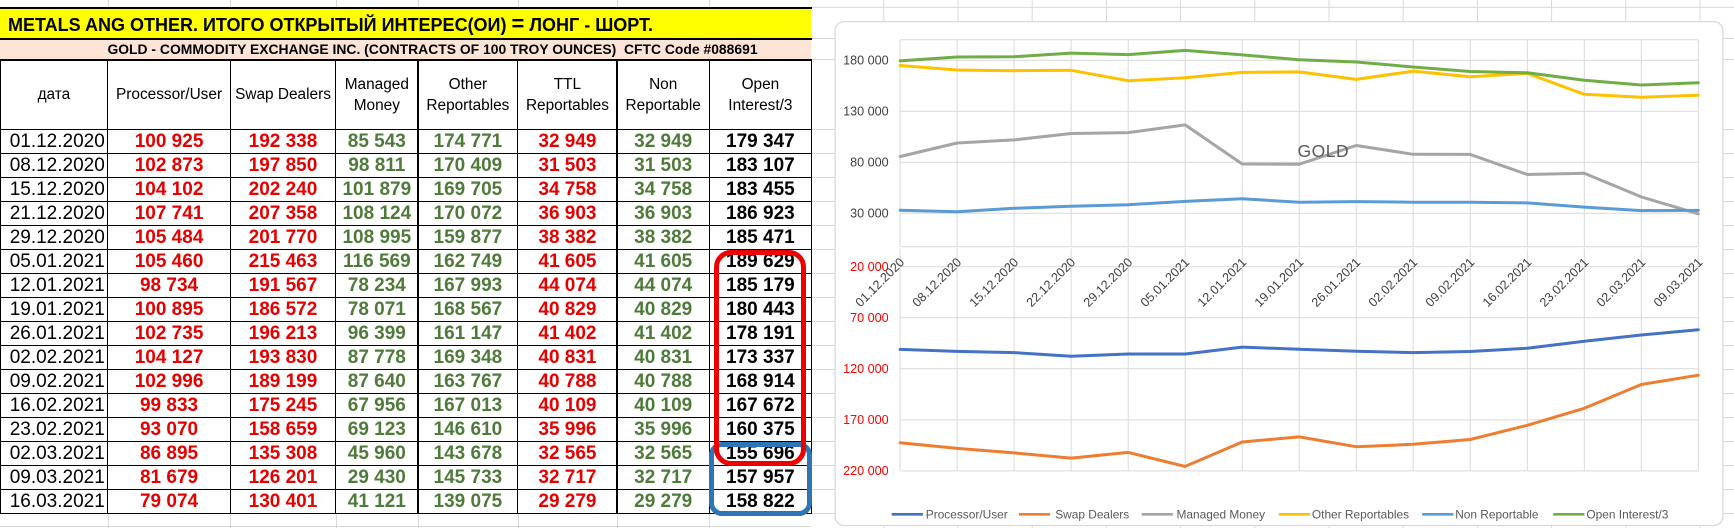 The image size is (1734, 528). I want to click on svg-text: GOLD, so click(1323, 151).